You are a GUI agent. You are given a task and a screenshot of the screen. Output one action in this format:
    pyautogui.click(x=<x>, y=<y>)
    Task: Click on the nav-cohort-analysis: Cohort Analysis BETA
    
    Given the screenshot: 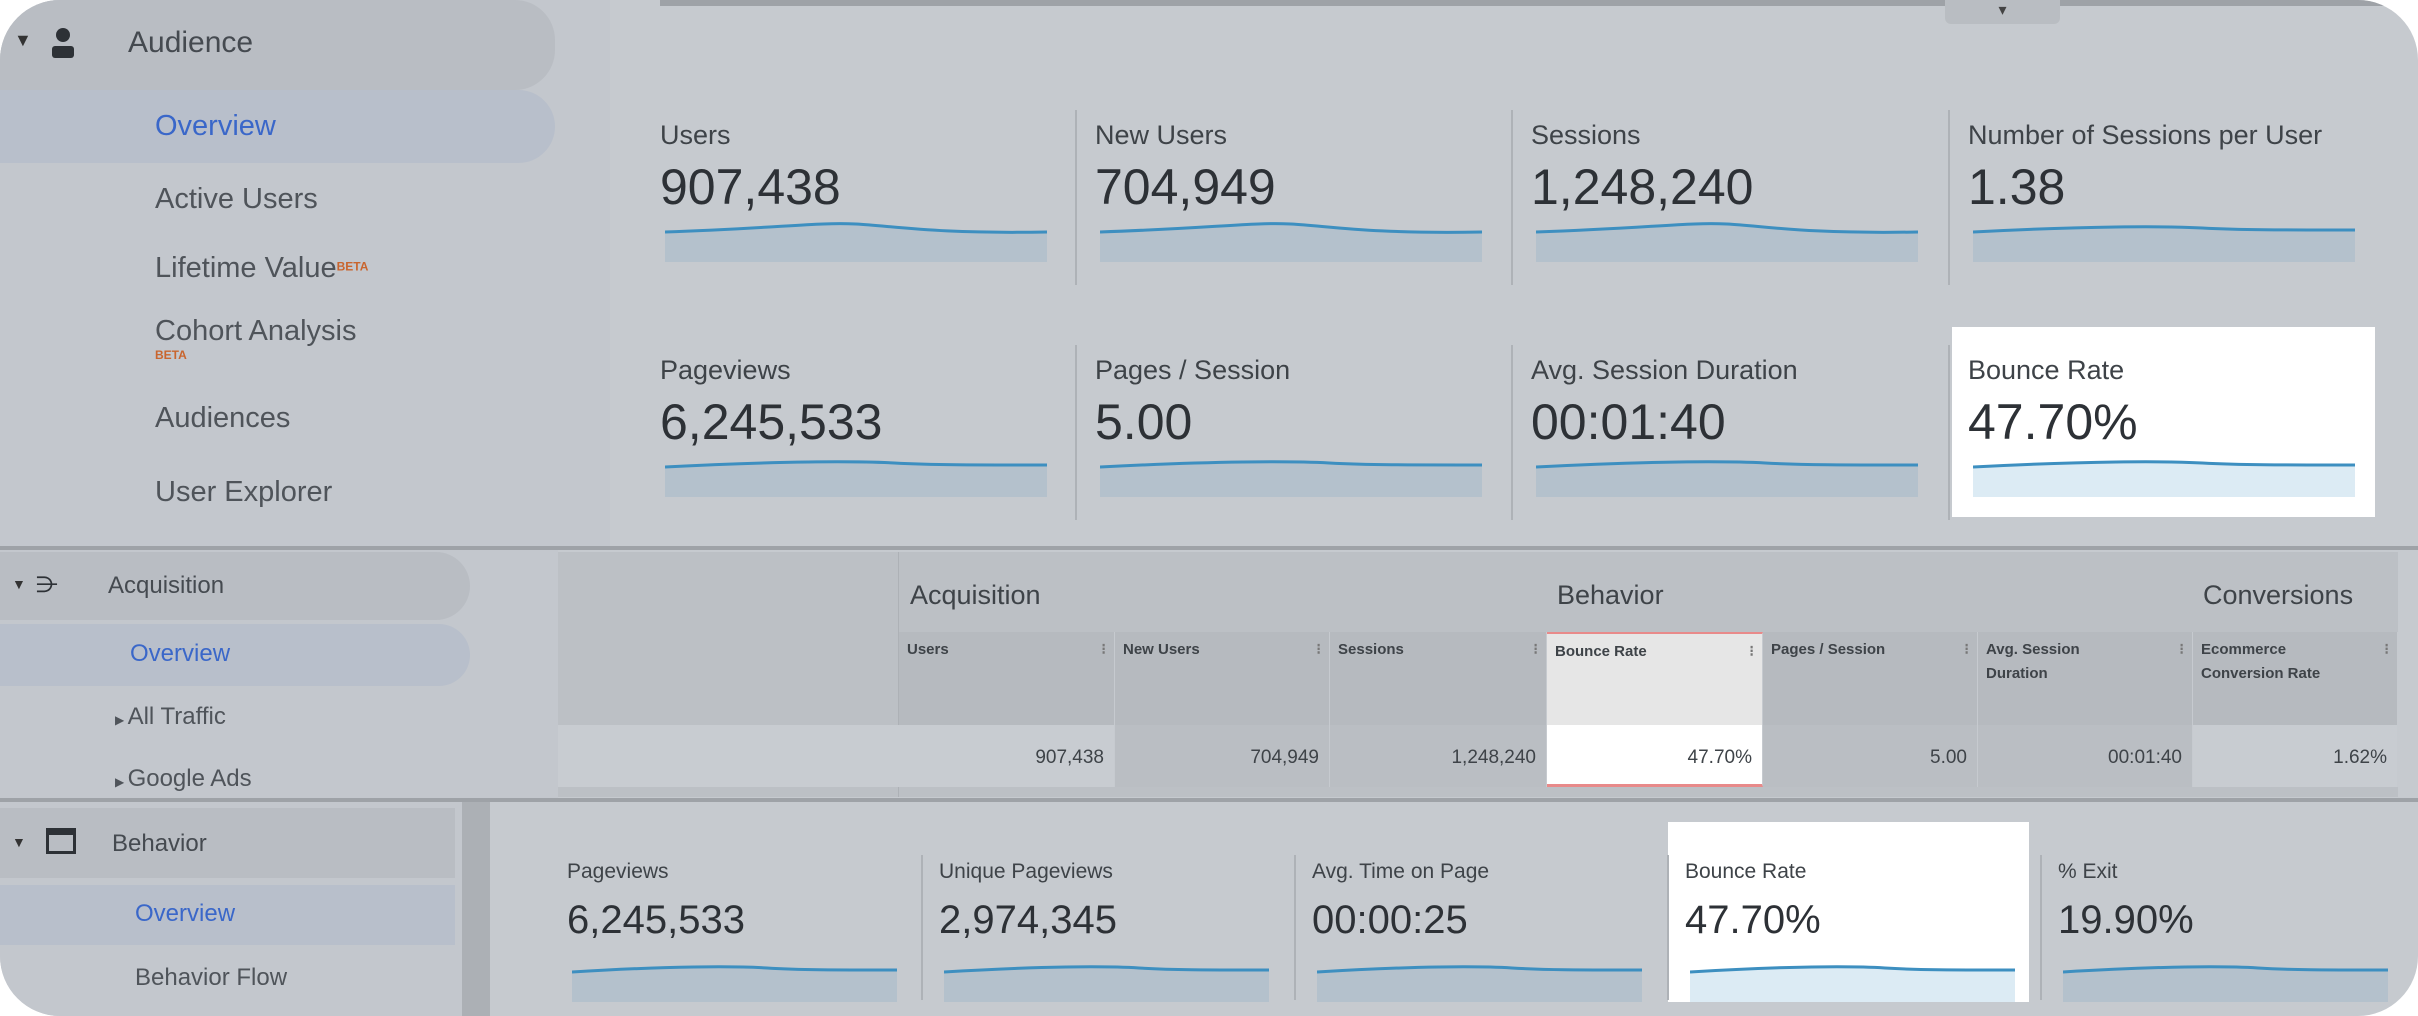 What is the action you would take?
    pyautogui.click(x=256, y=338)
    